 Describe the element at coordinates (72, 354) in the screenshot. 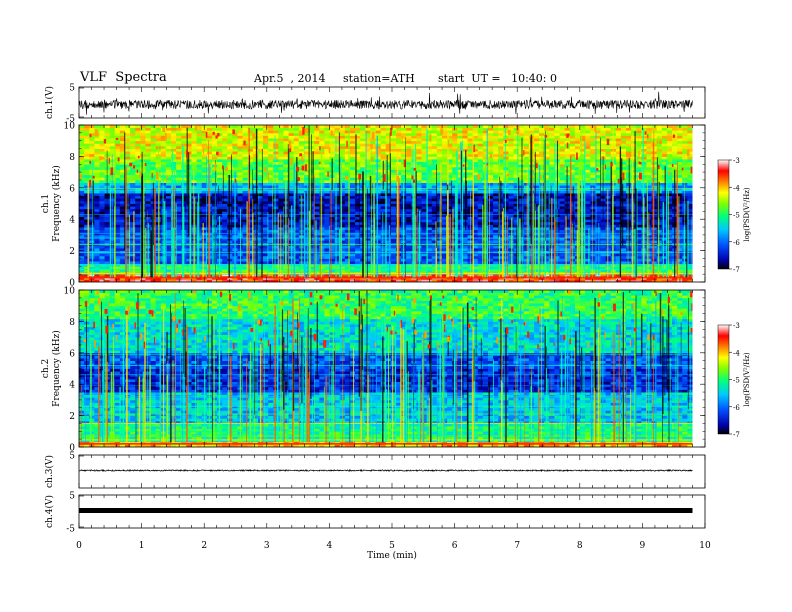

I see `y-tick-label: 6` at that location.